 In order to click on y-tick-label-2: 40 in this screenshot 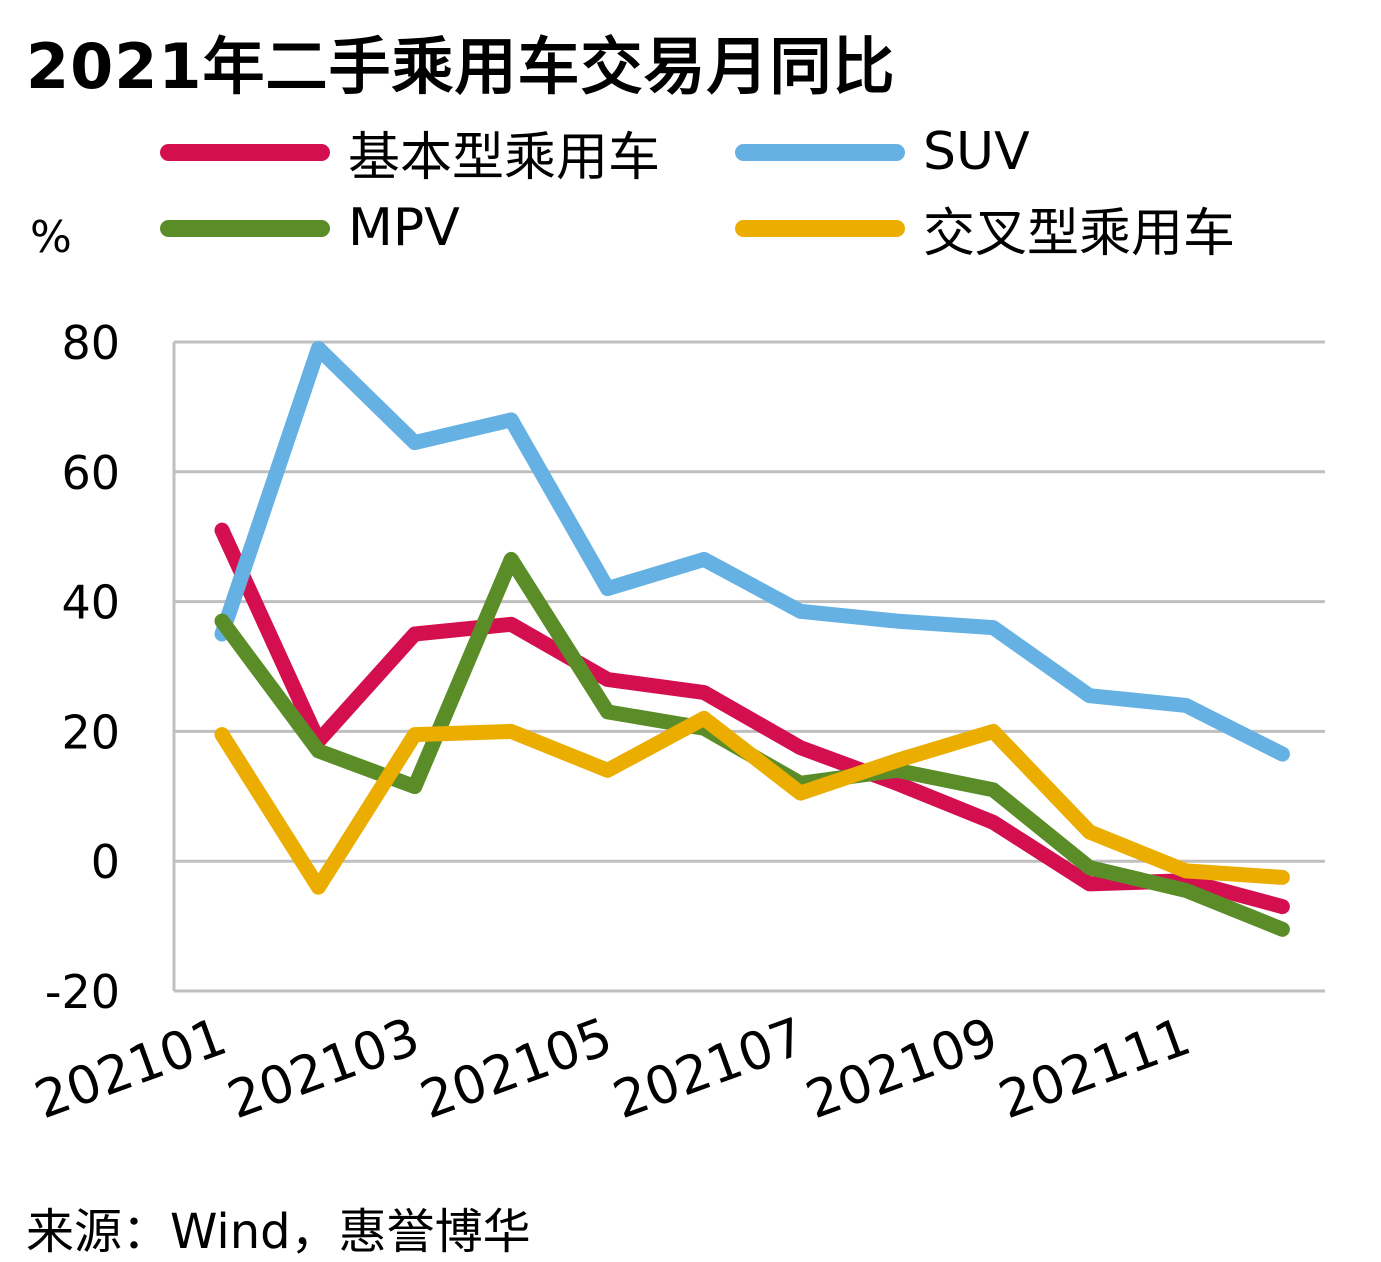, I will do `click(90, 603)`.